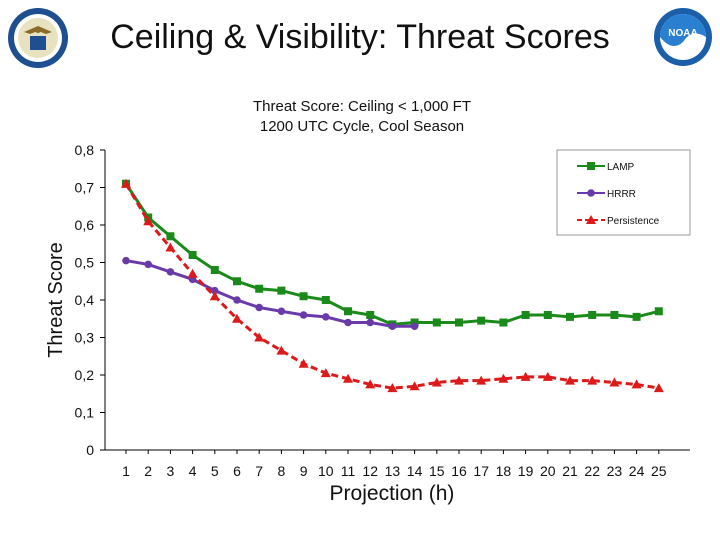 This screenshot has width=720, height=540. What do you see at coordinates (237, 471) in the screenshot?
I see `x-tick-label: 6` at bounding box center [237, 471].